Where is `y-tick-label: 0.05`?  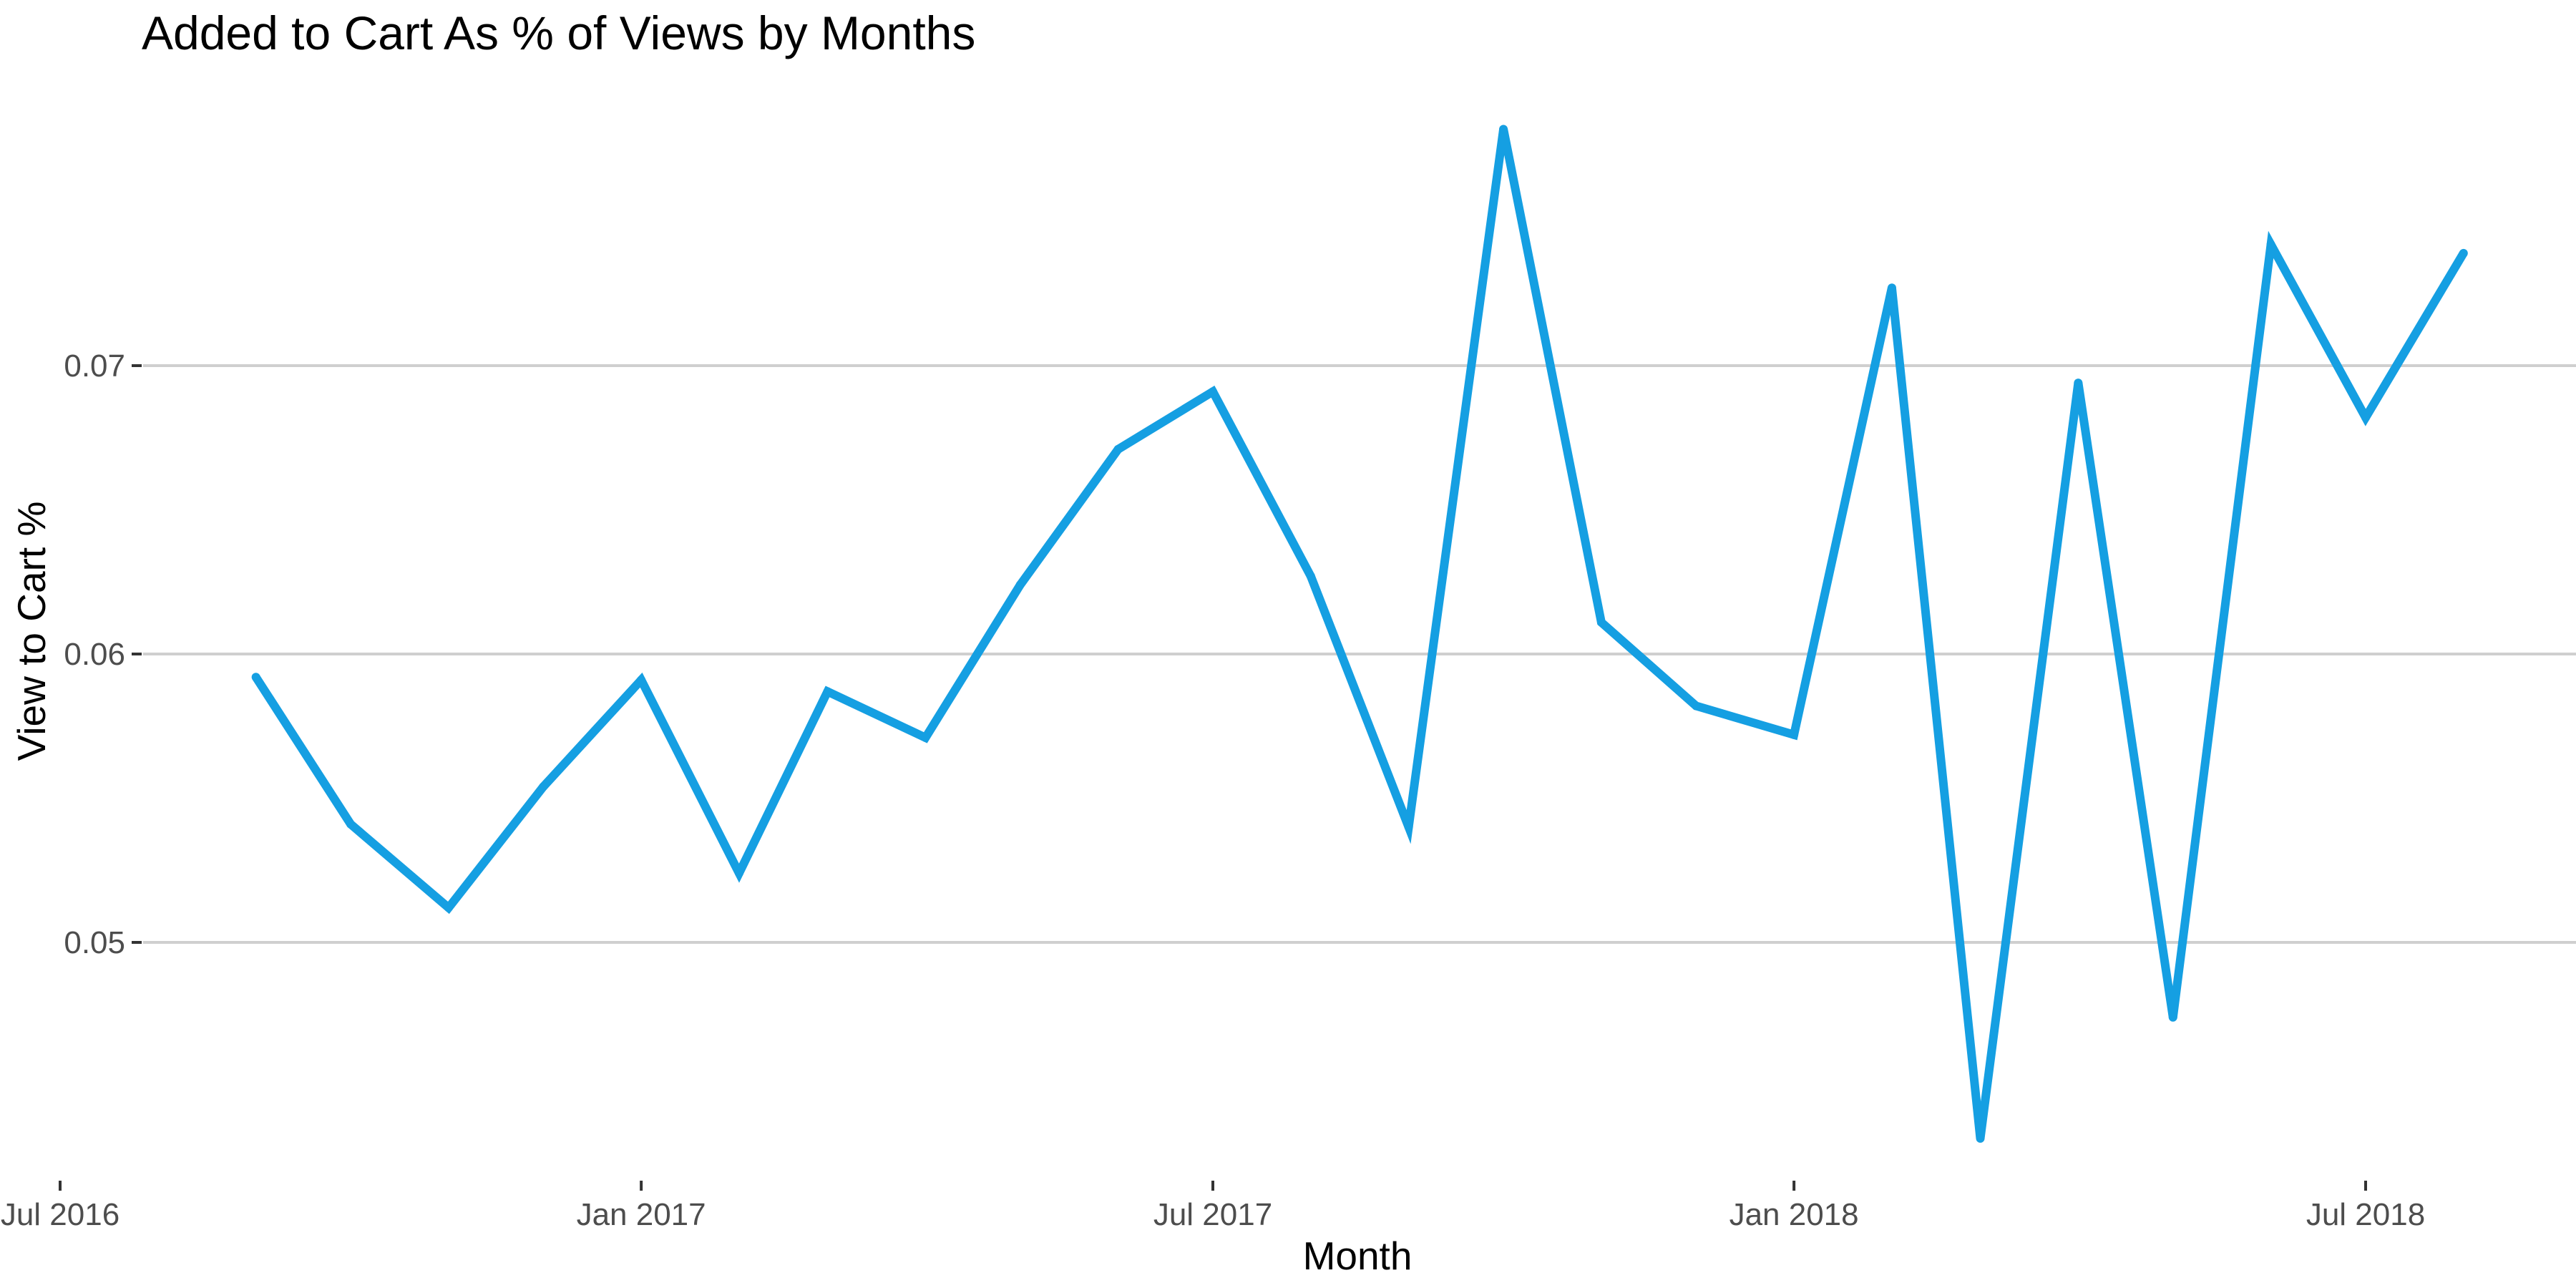
y-tick-label: 0.05 is located at coordinates (94, 942).